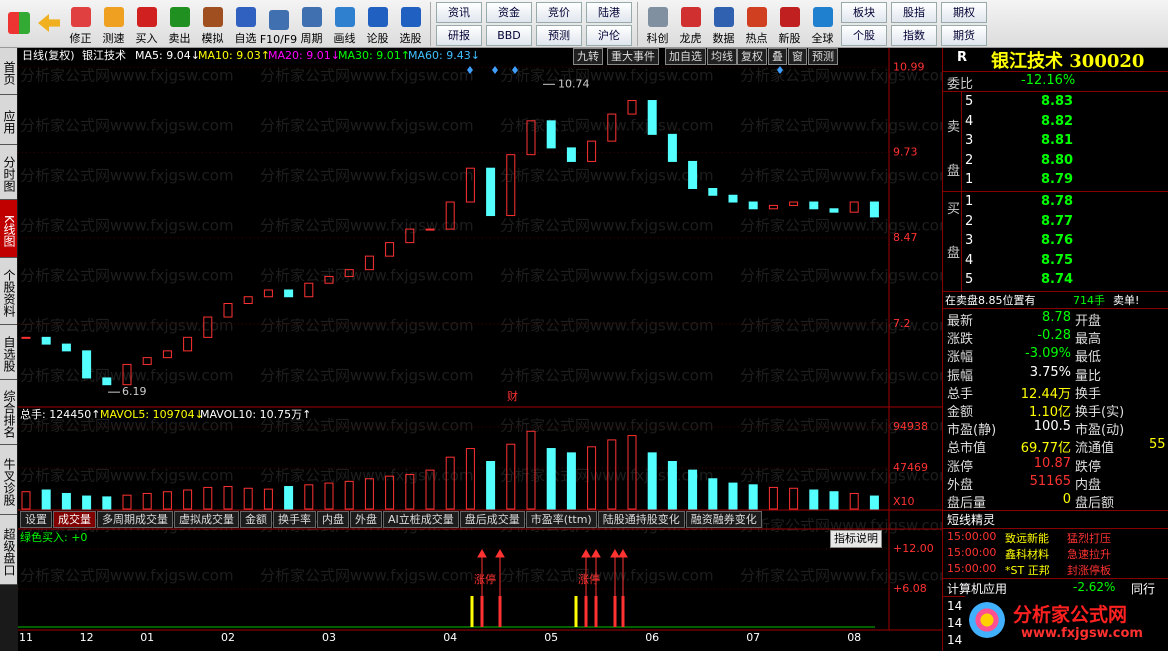 This screenshot has width=1168, height=651. I want to click on volume-tab: 成交量, so click(74, 519).